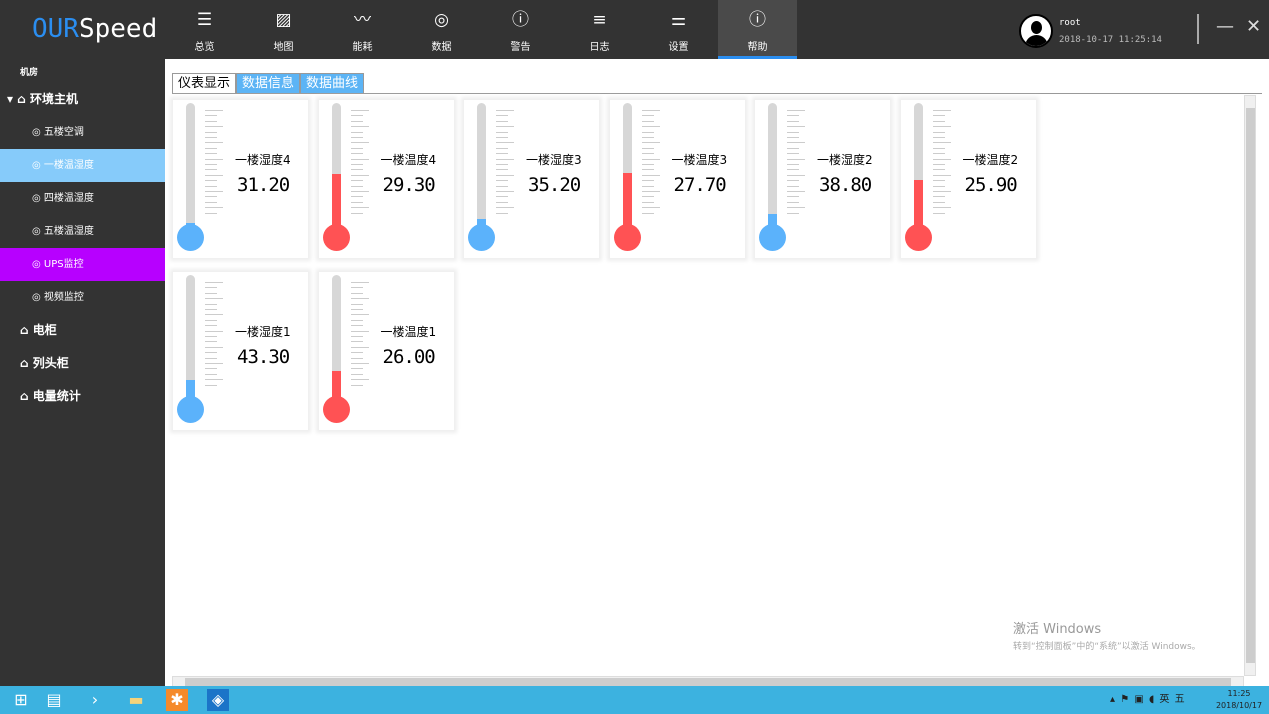 The height and width of the screenshot is (714, 1269). Describe the element at coordinates (95, 699) in the screenshot. I see `powershell-icon: ›` at that location.